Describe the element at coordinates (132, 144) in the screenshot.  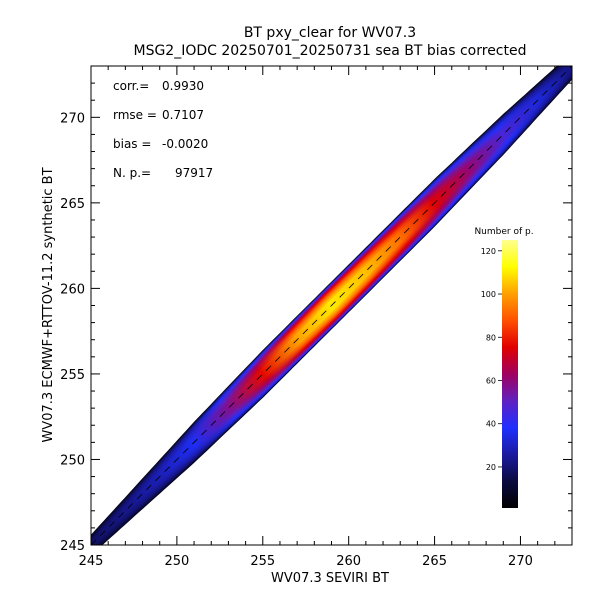
I see `stat-label: bias =` at that location.